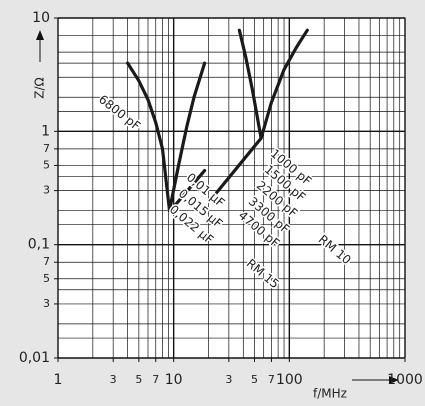 Image resolution: width=425 pixels, height=406 pixels. I want to click on y-axis-label: Z/Ω, so click(40, 87).